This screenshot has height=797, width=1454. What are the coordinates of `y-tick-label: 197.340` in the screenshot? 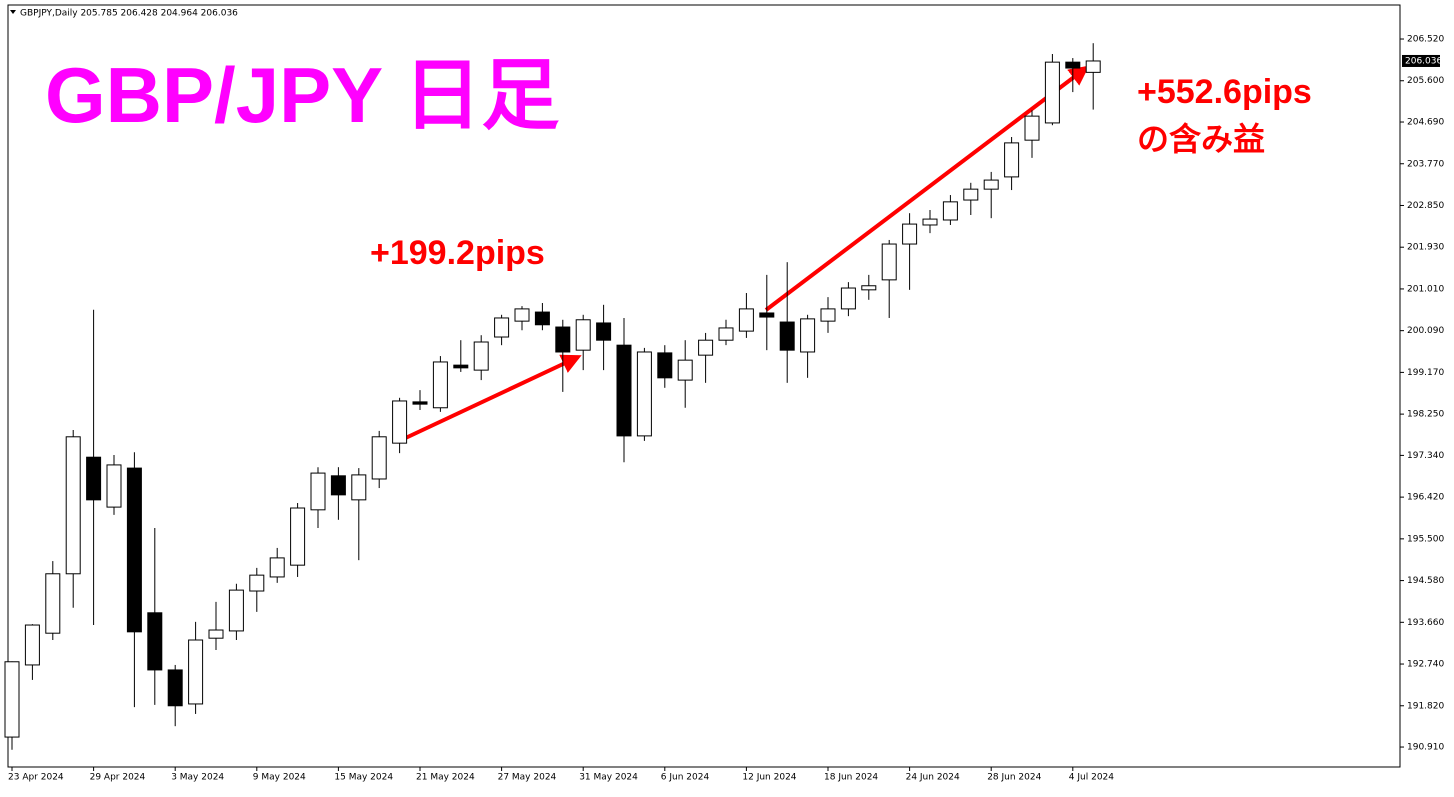 It's located at (1425, 456).